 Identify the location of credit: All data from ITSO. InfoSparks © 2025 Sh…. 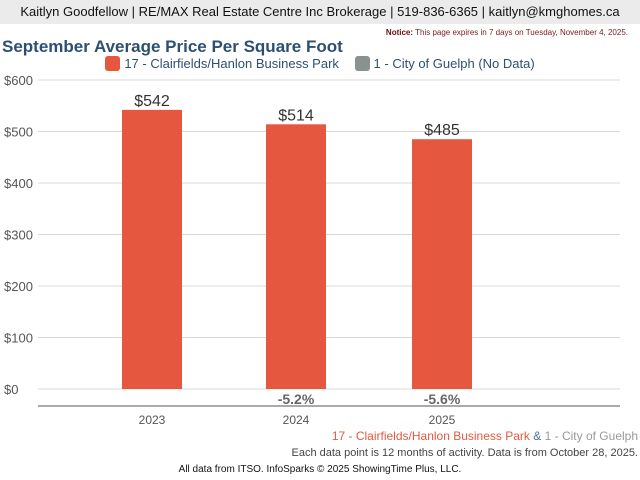
(320, 469).